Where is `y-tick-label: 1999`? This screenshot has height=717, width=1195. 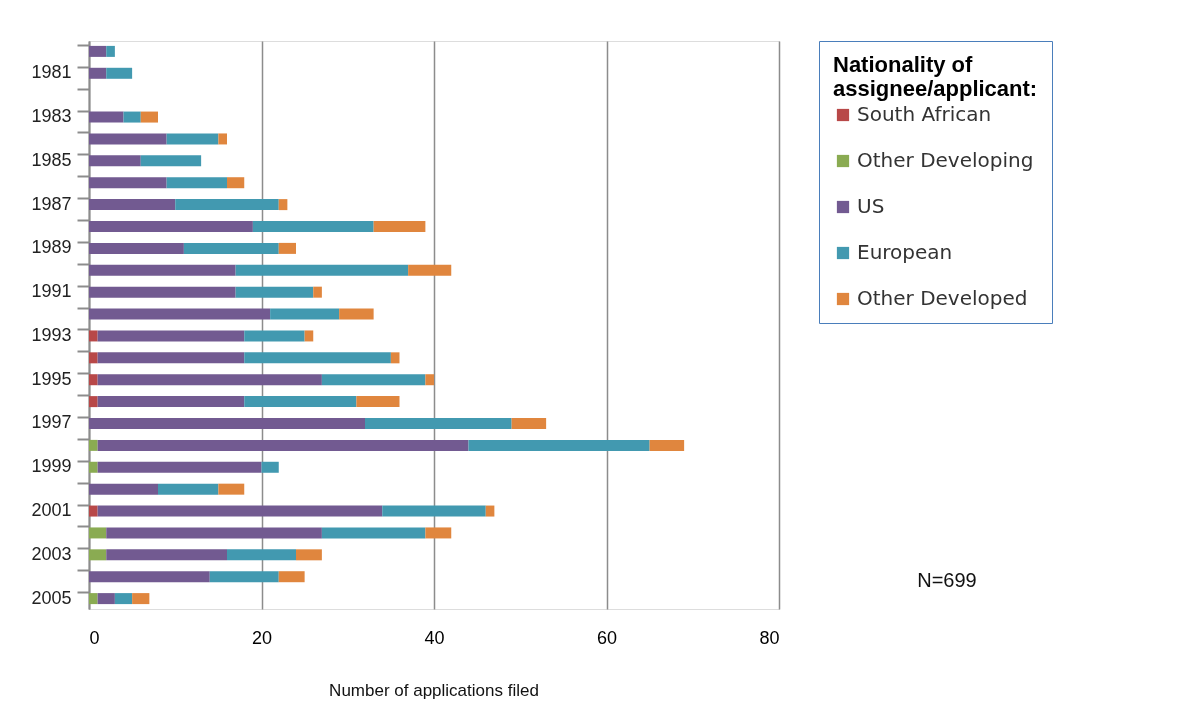
y-tick-label: 1999 is located at coordinates (51, 466).